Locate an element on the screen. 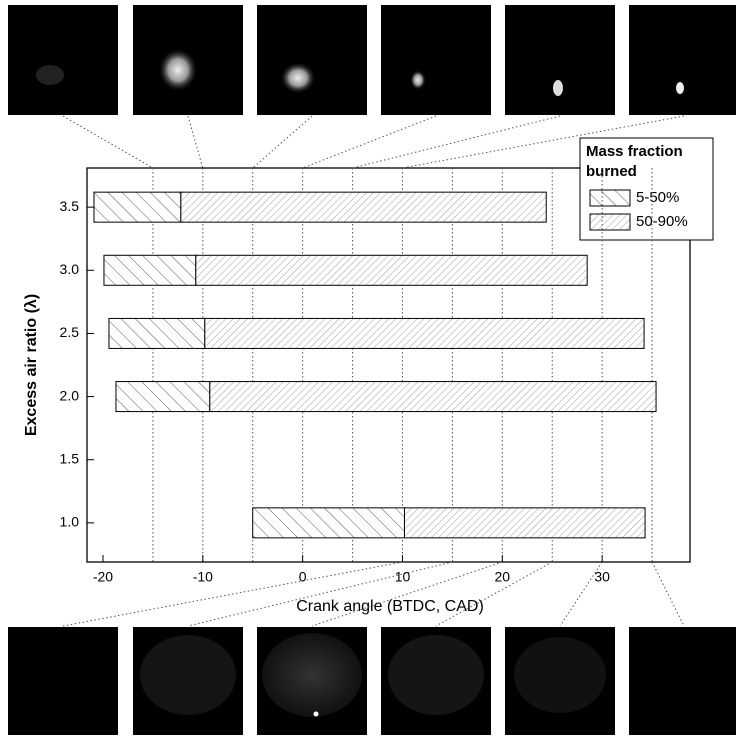  y-tick-label: 2.5 is located at coordinates (70, 332).